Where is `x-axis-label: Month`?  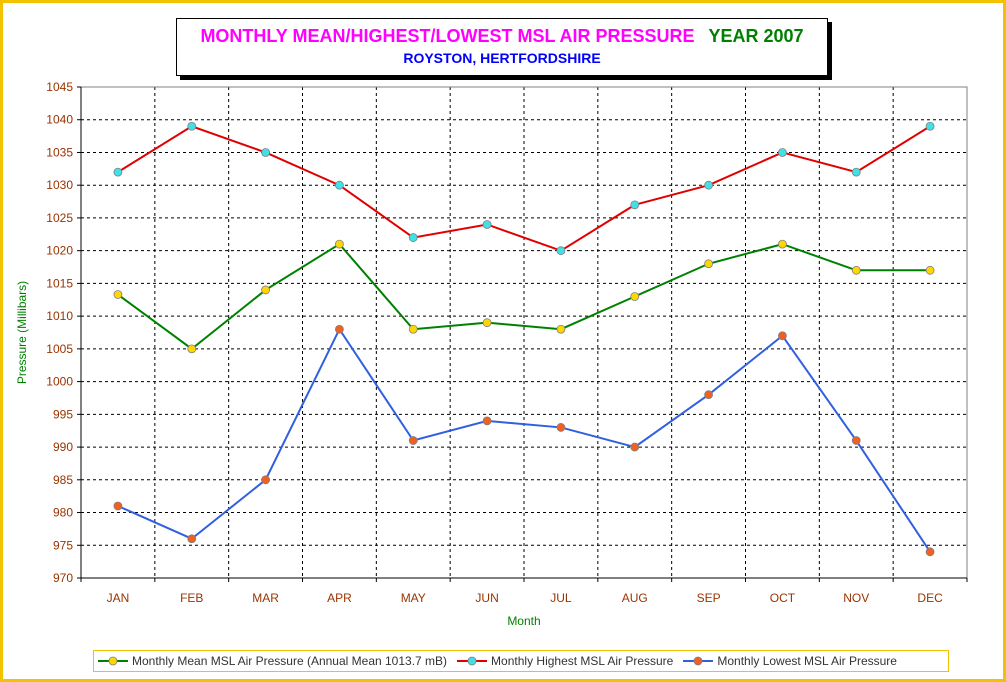 x-axis-label: Month is located at coordinates (523, 621).